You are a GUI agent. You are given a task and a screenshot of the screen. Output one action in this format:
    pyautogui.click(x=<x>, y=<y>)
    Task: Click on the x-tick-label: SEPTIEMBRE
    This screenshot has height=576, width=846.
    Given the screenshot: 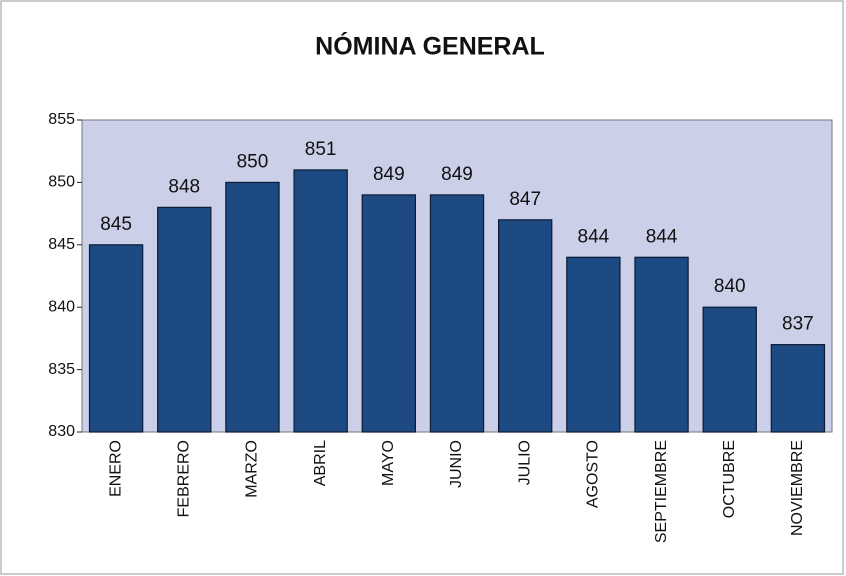 What is the action you would take?
    pyautogui.click(x=661, y=491)
    